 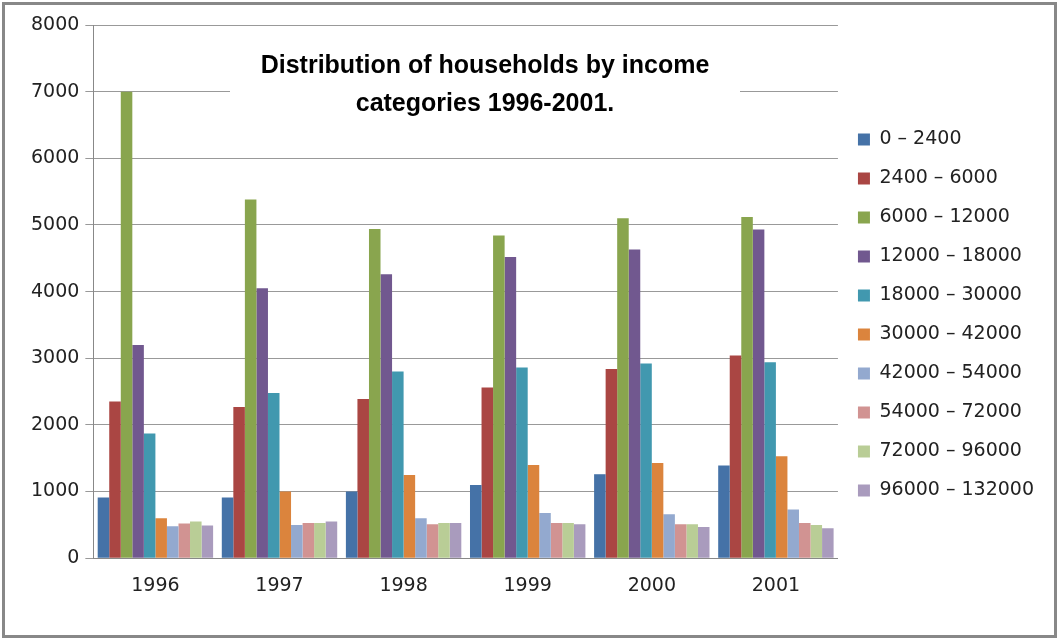 I want to click on y-tick-label: 6000, so click(x=55, y=156).